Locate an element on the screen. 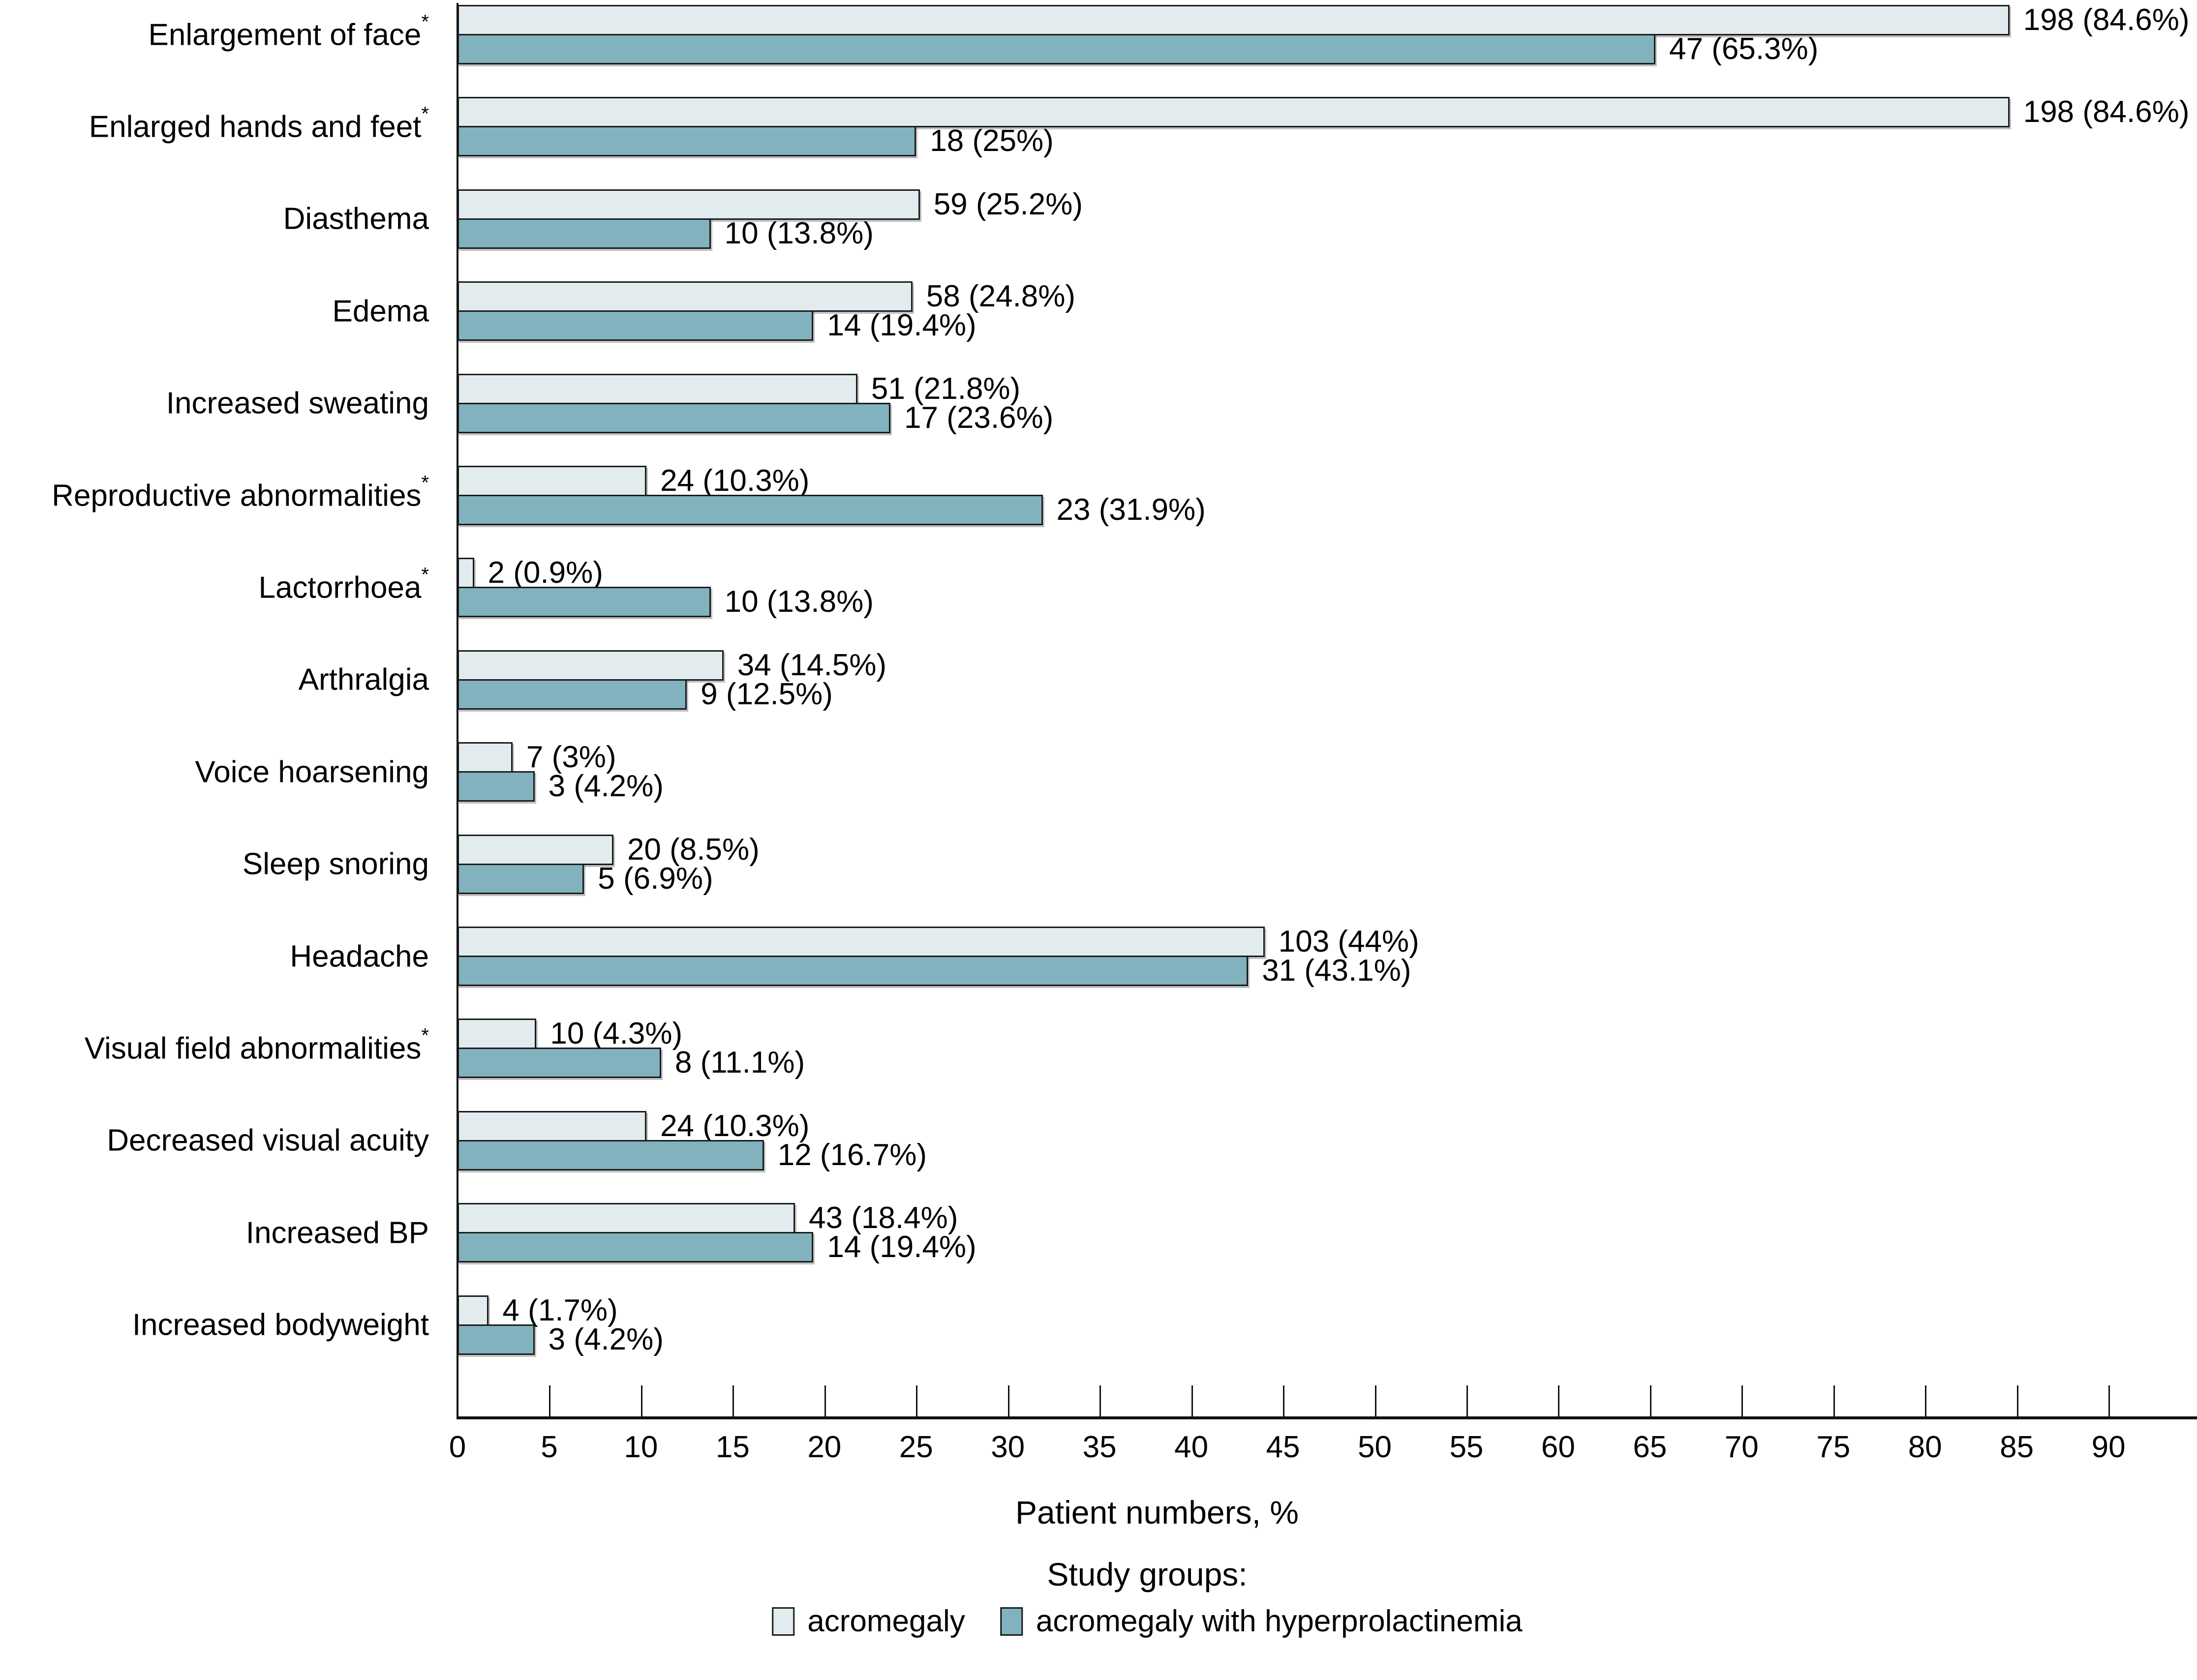  legend-label: acromegaly is located at coordinates (886, 1621).